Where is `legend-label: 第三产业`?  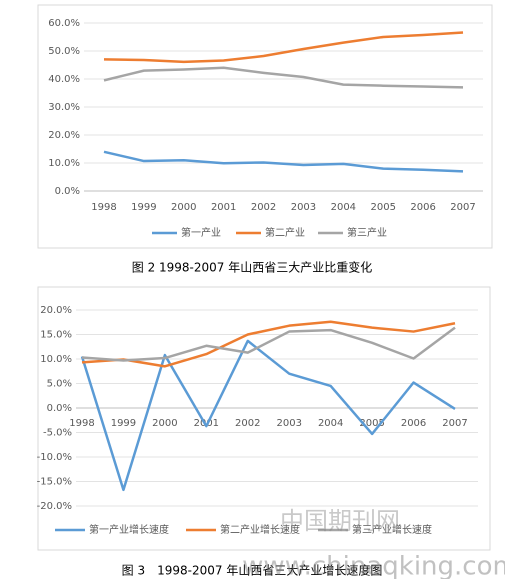
legend-label: 第三产业 is located at coordinates (367, 232).